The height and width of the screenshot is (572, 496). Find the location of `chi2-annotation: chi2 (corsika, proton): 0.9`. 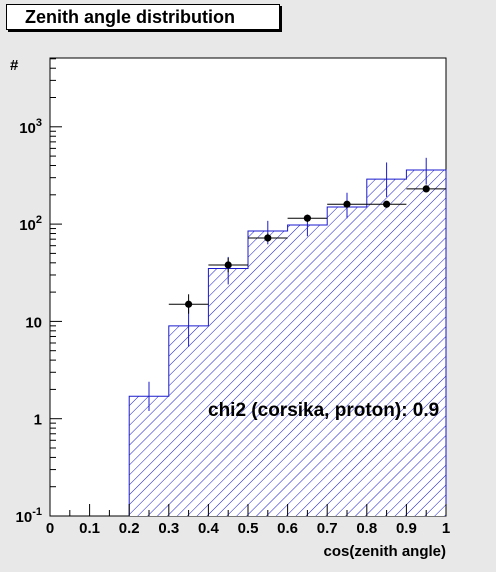

chi2-annotation: chi2 (corsika, proton): 0.9 is located at coordinates (323, 410).